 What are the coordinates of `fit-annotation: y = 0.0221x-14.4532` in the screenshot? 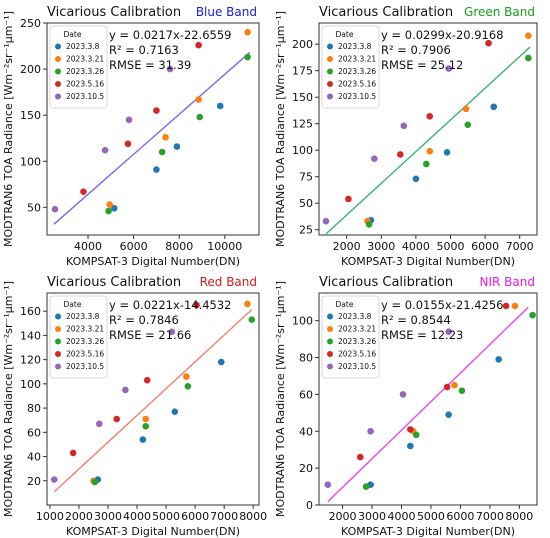 It's located at (170, 305).